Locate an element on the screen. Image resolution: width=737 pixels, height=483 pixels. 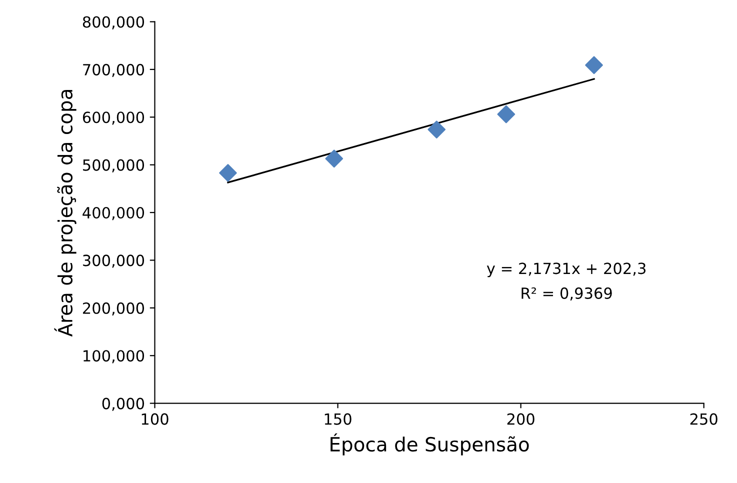
y-tick-label: 100,000 is located at coordinates (114, 357).